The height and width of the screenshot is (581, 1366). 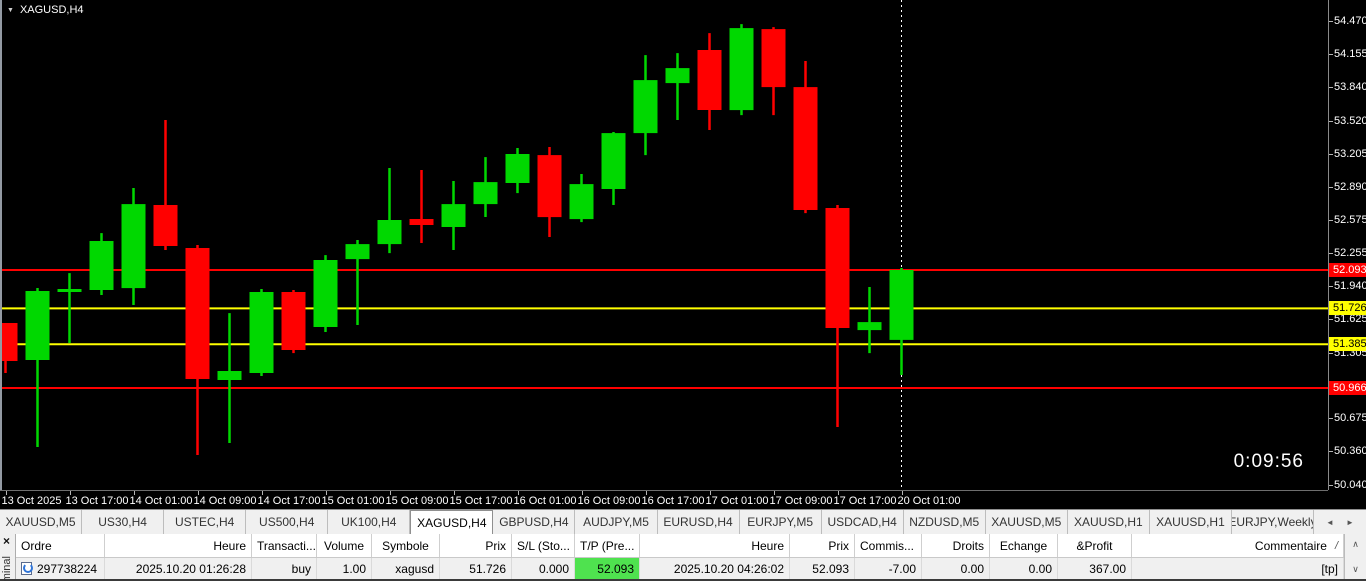 What do you see at coordinates (287, 522) in the screenshot?
I see `chart-tab-us500-h4: US500,H4` at bounding box center [287, 522].